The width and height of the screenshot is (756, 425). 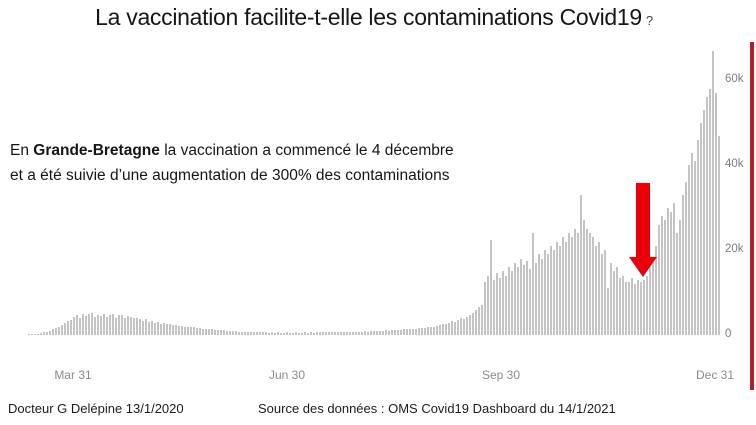 What do you see at coordinates (287, 375) in the screenshot?
I see `x-tick-label: Jun 30` at bounding box center [287, 375].